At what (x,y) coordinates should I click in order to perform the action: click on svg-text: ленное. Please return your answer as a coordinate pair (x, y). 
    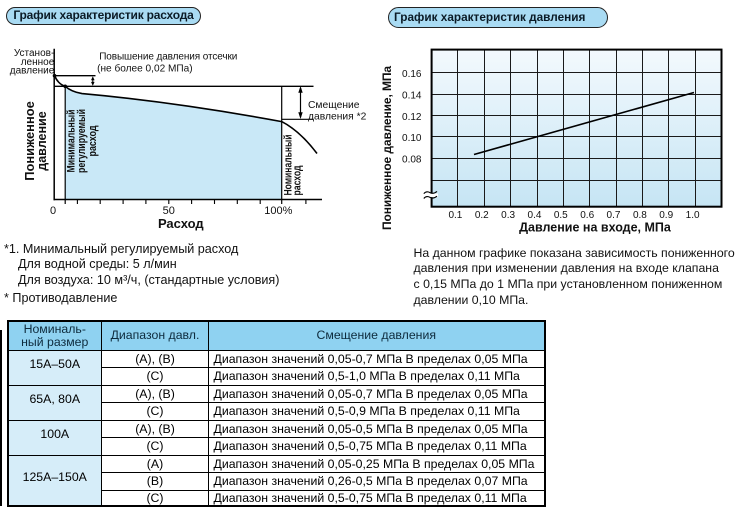
    Looking at the image, I should click on (38, 62).